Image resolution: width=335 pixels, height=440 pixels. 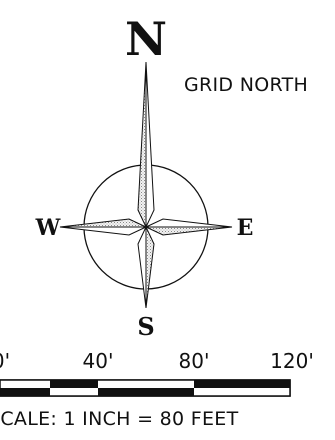 What do you see at coordinates (145, 326) in the screenshot?
I see `south-label: S` at bounding box center [145, 326].